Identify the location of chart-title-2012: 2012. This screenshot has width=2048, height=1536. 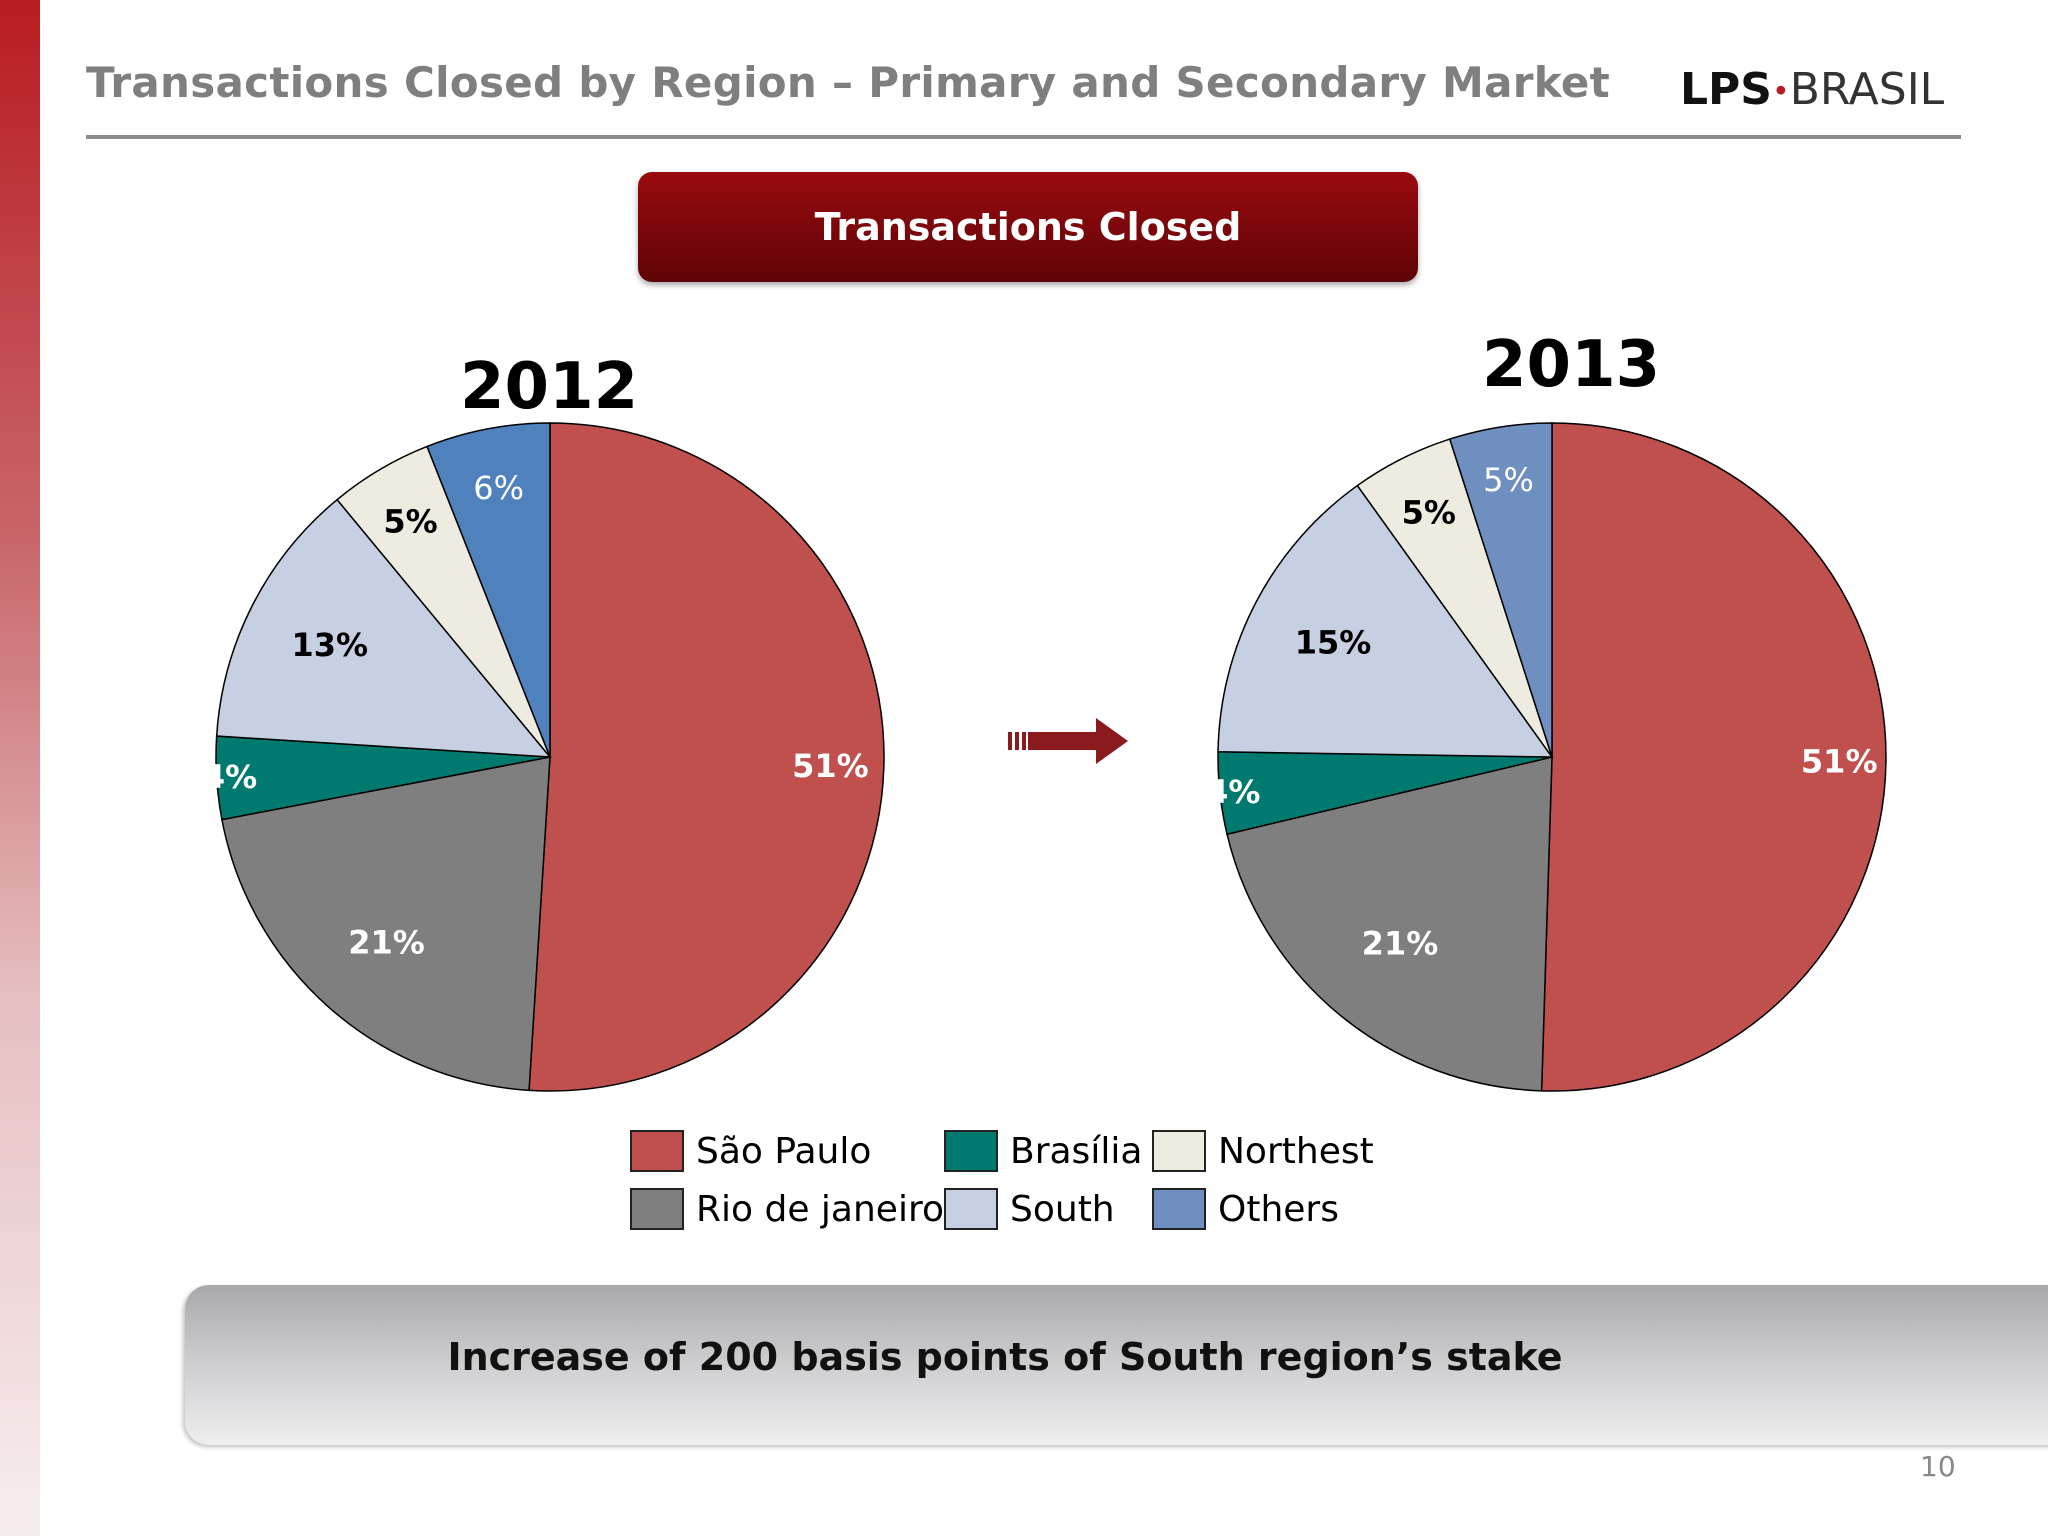
(549, 387).